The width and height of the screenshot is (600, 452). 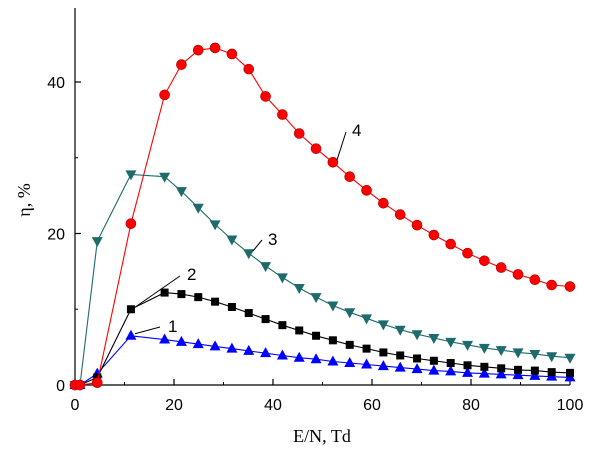 I want to click on y-tick-label: 40, so click(x=56, y=83).